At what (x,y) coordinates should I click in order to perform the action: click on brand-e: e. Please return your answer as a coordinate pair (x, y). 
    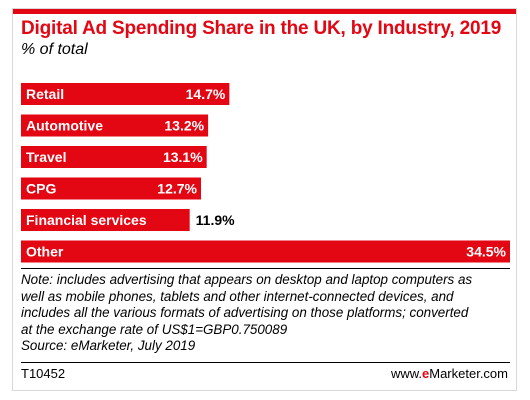
    Looking at the image, I should click on (426, 373).